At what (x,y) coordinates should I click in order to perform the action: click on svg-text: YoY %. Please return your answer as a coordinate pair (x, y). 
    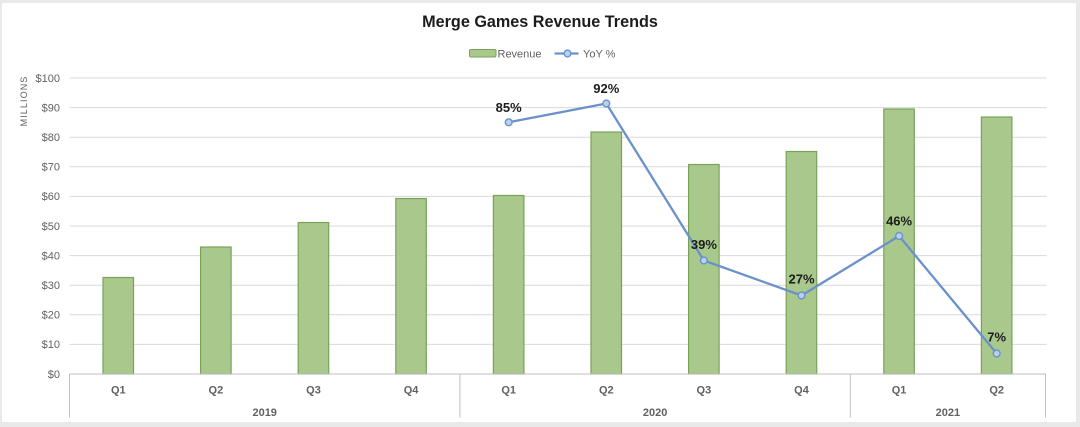
    Looking at the image, I should click on (599, 55).